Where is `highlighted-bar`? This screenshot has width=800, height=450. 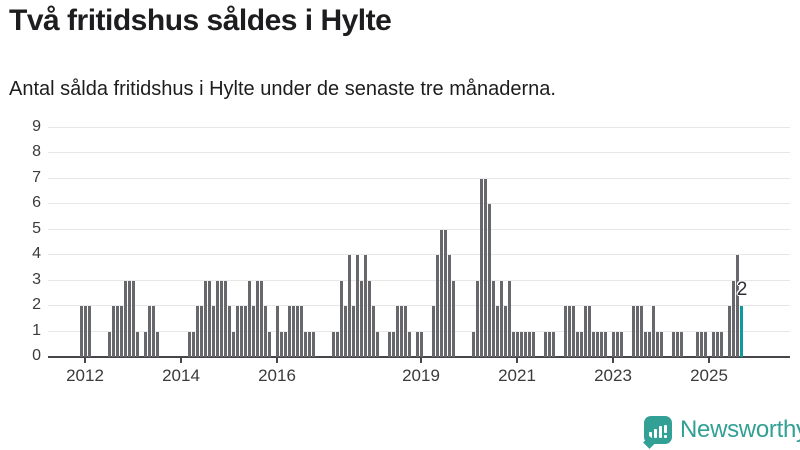 highlighted-bar is located at coordinates (741, 331).